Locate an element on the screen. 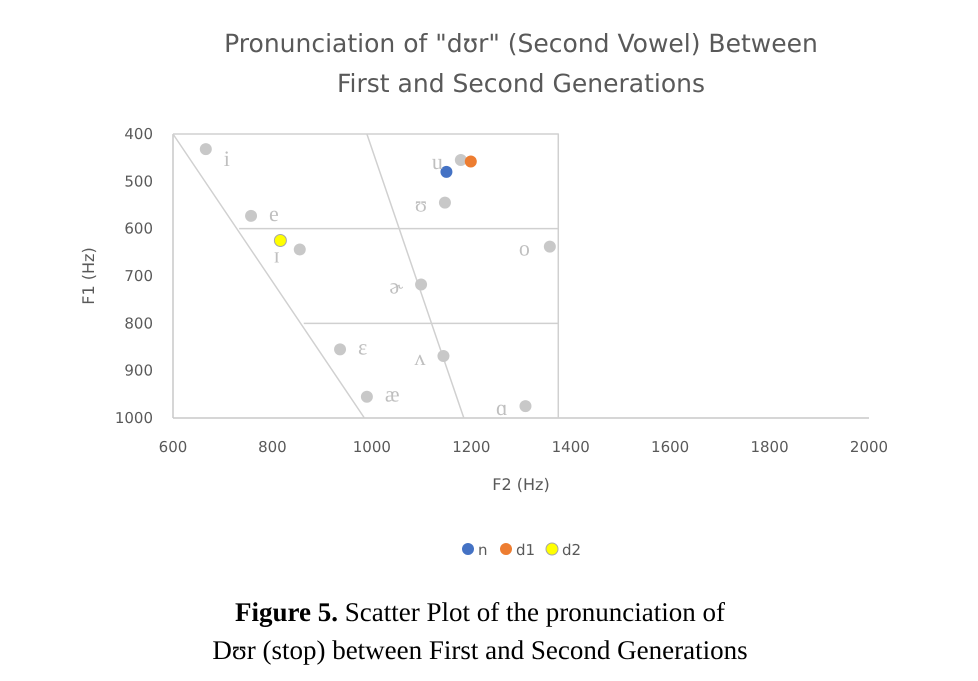 This screenshot has width=978, height=681. y-tick-label: 900 is located at coordinates (138, 371).